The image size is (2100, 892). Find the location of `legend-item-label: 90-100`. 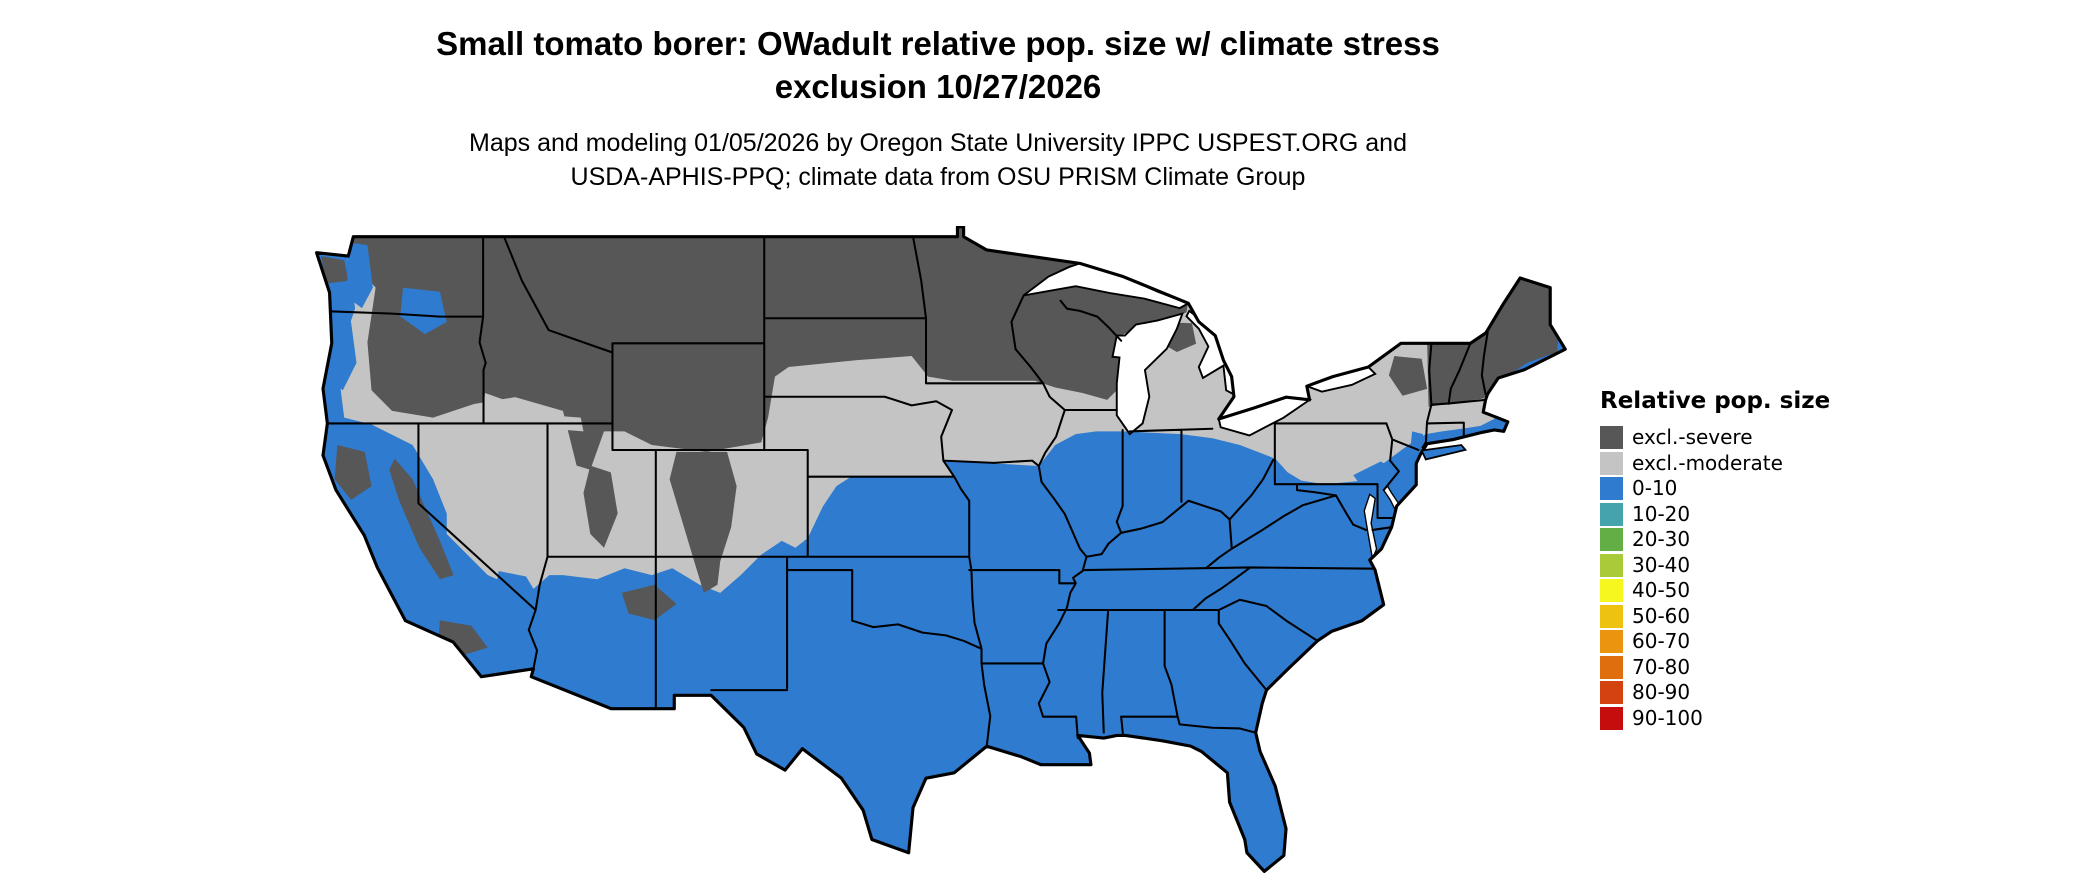

legend-item-label: 90-100 is located at coordinates (1667, 717).